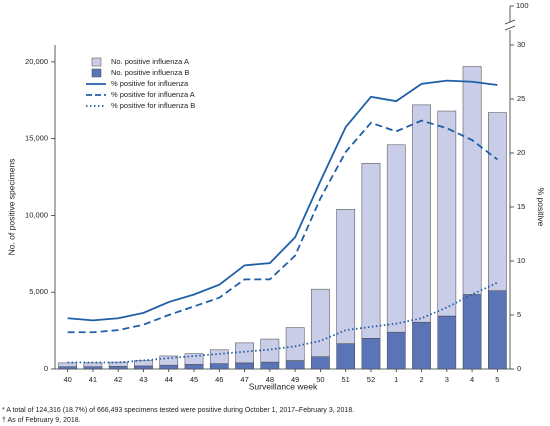 The height and width of the screenshot is (426, 550). I want to click on y2-tick-label: 15, so click(521, 206).